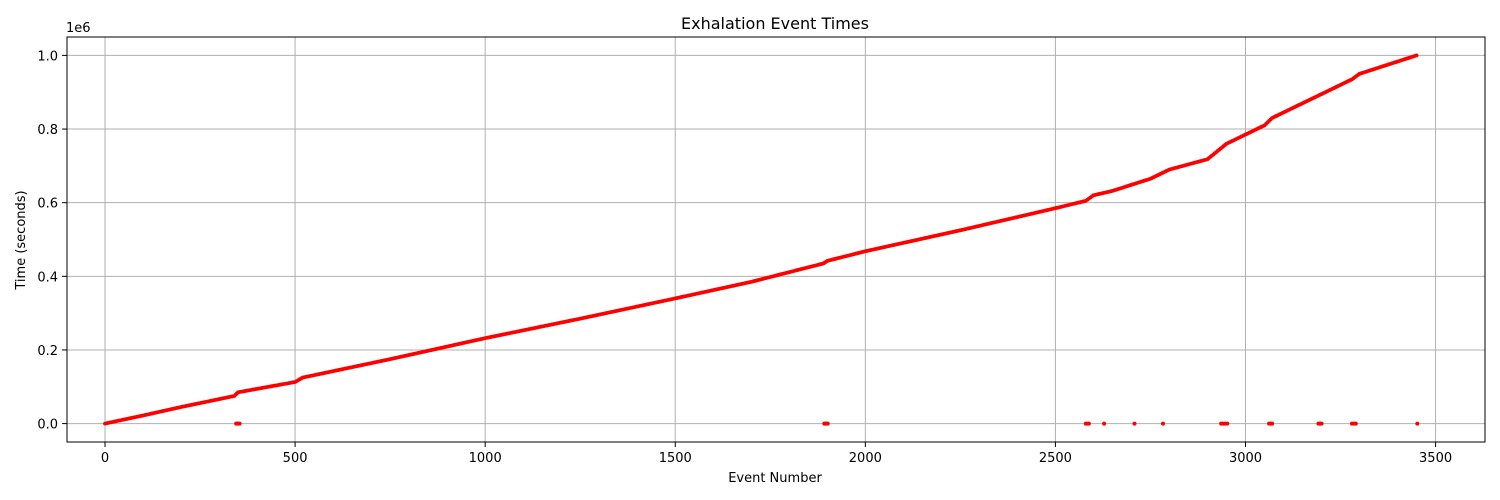  Describe the element at coordinates (1435, 458) in the screenshot. I see `x-tick-label: 3500` at that location.